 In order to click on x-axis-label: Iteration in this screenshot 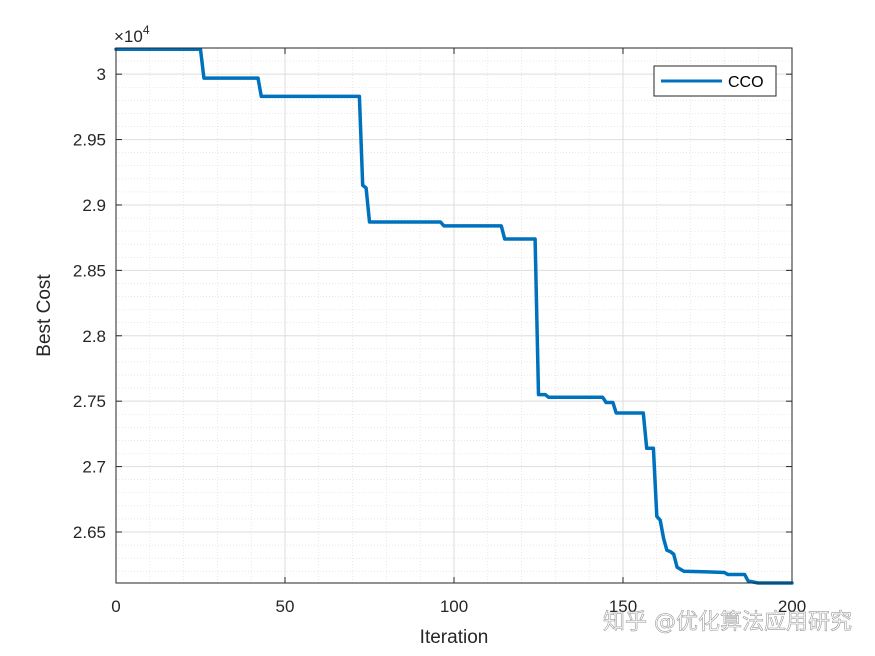, I will do `click(454, 637)`.